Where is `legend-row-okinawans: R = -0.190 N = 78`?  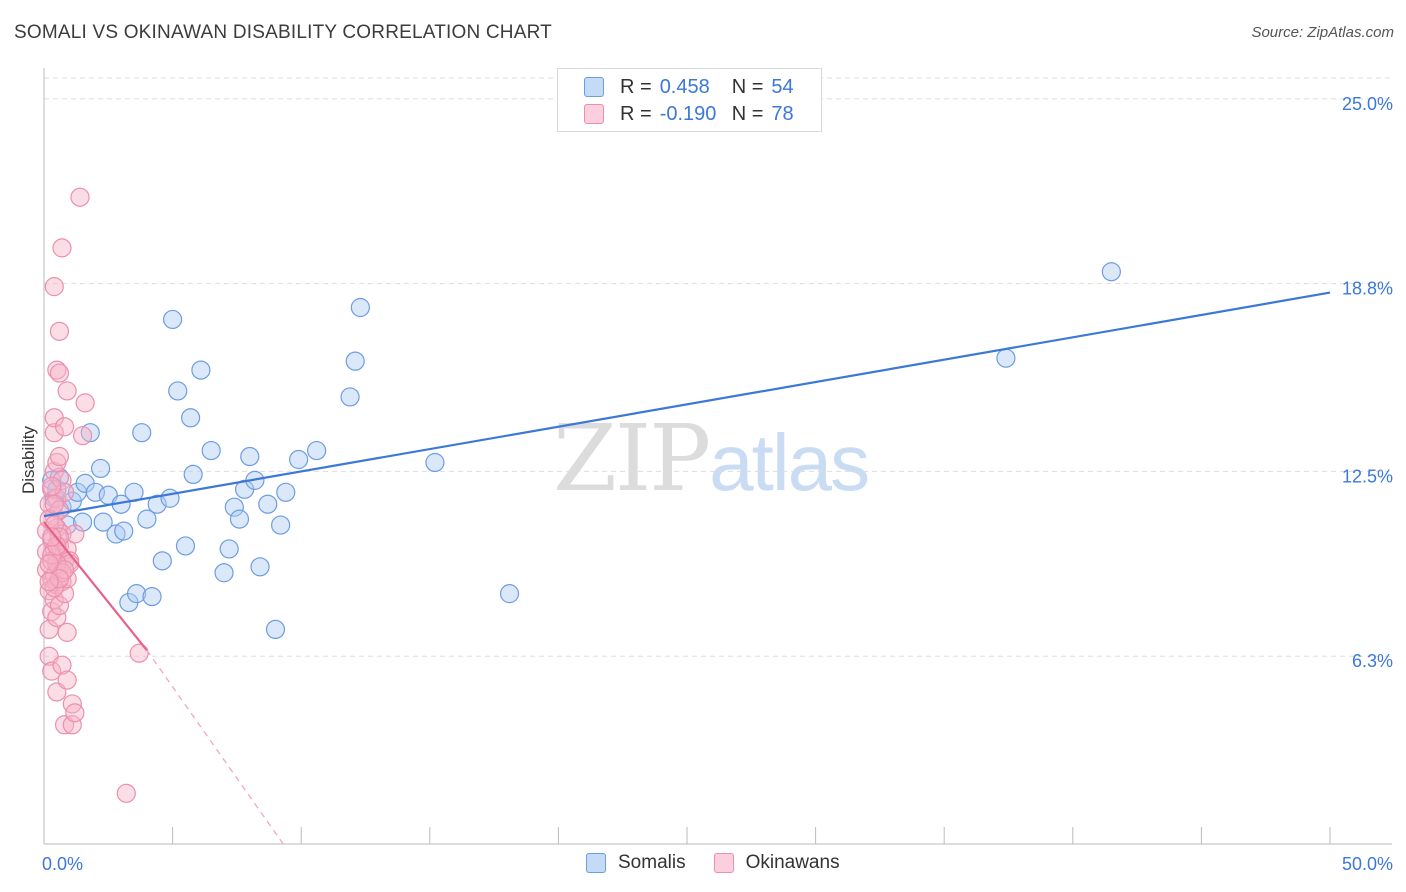
legend-row-okinawans: R = -0.190 N = 78 is located at coordinates (689, 114).